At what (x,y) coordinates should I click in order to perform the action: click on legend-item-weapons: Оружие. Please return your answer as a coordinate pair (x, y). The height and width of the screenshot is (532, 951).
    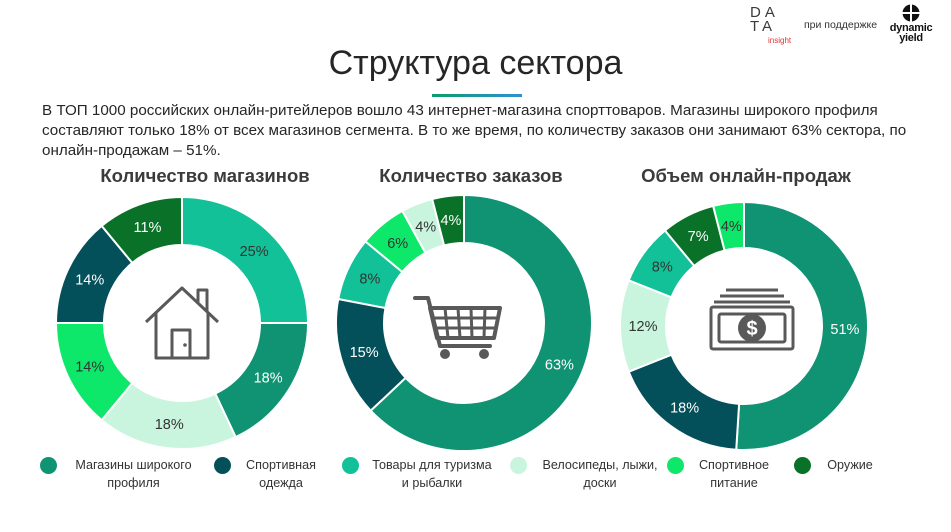
    Looking at the image, I should click on (837, 465).